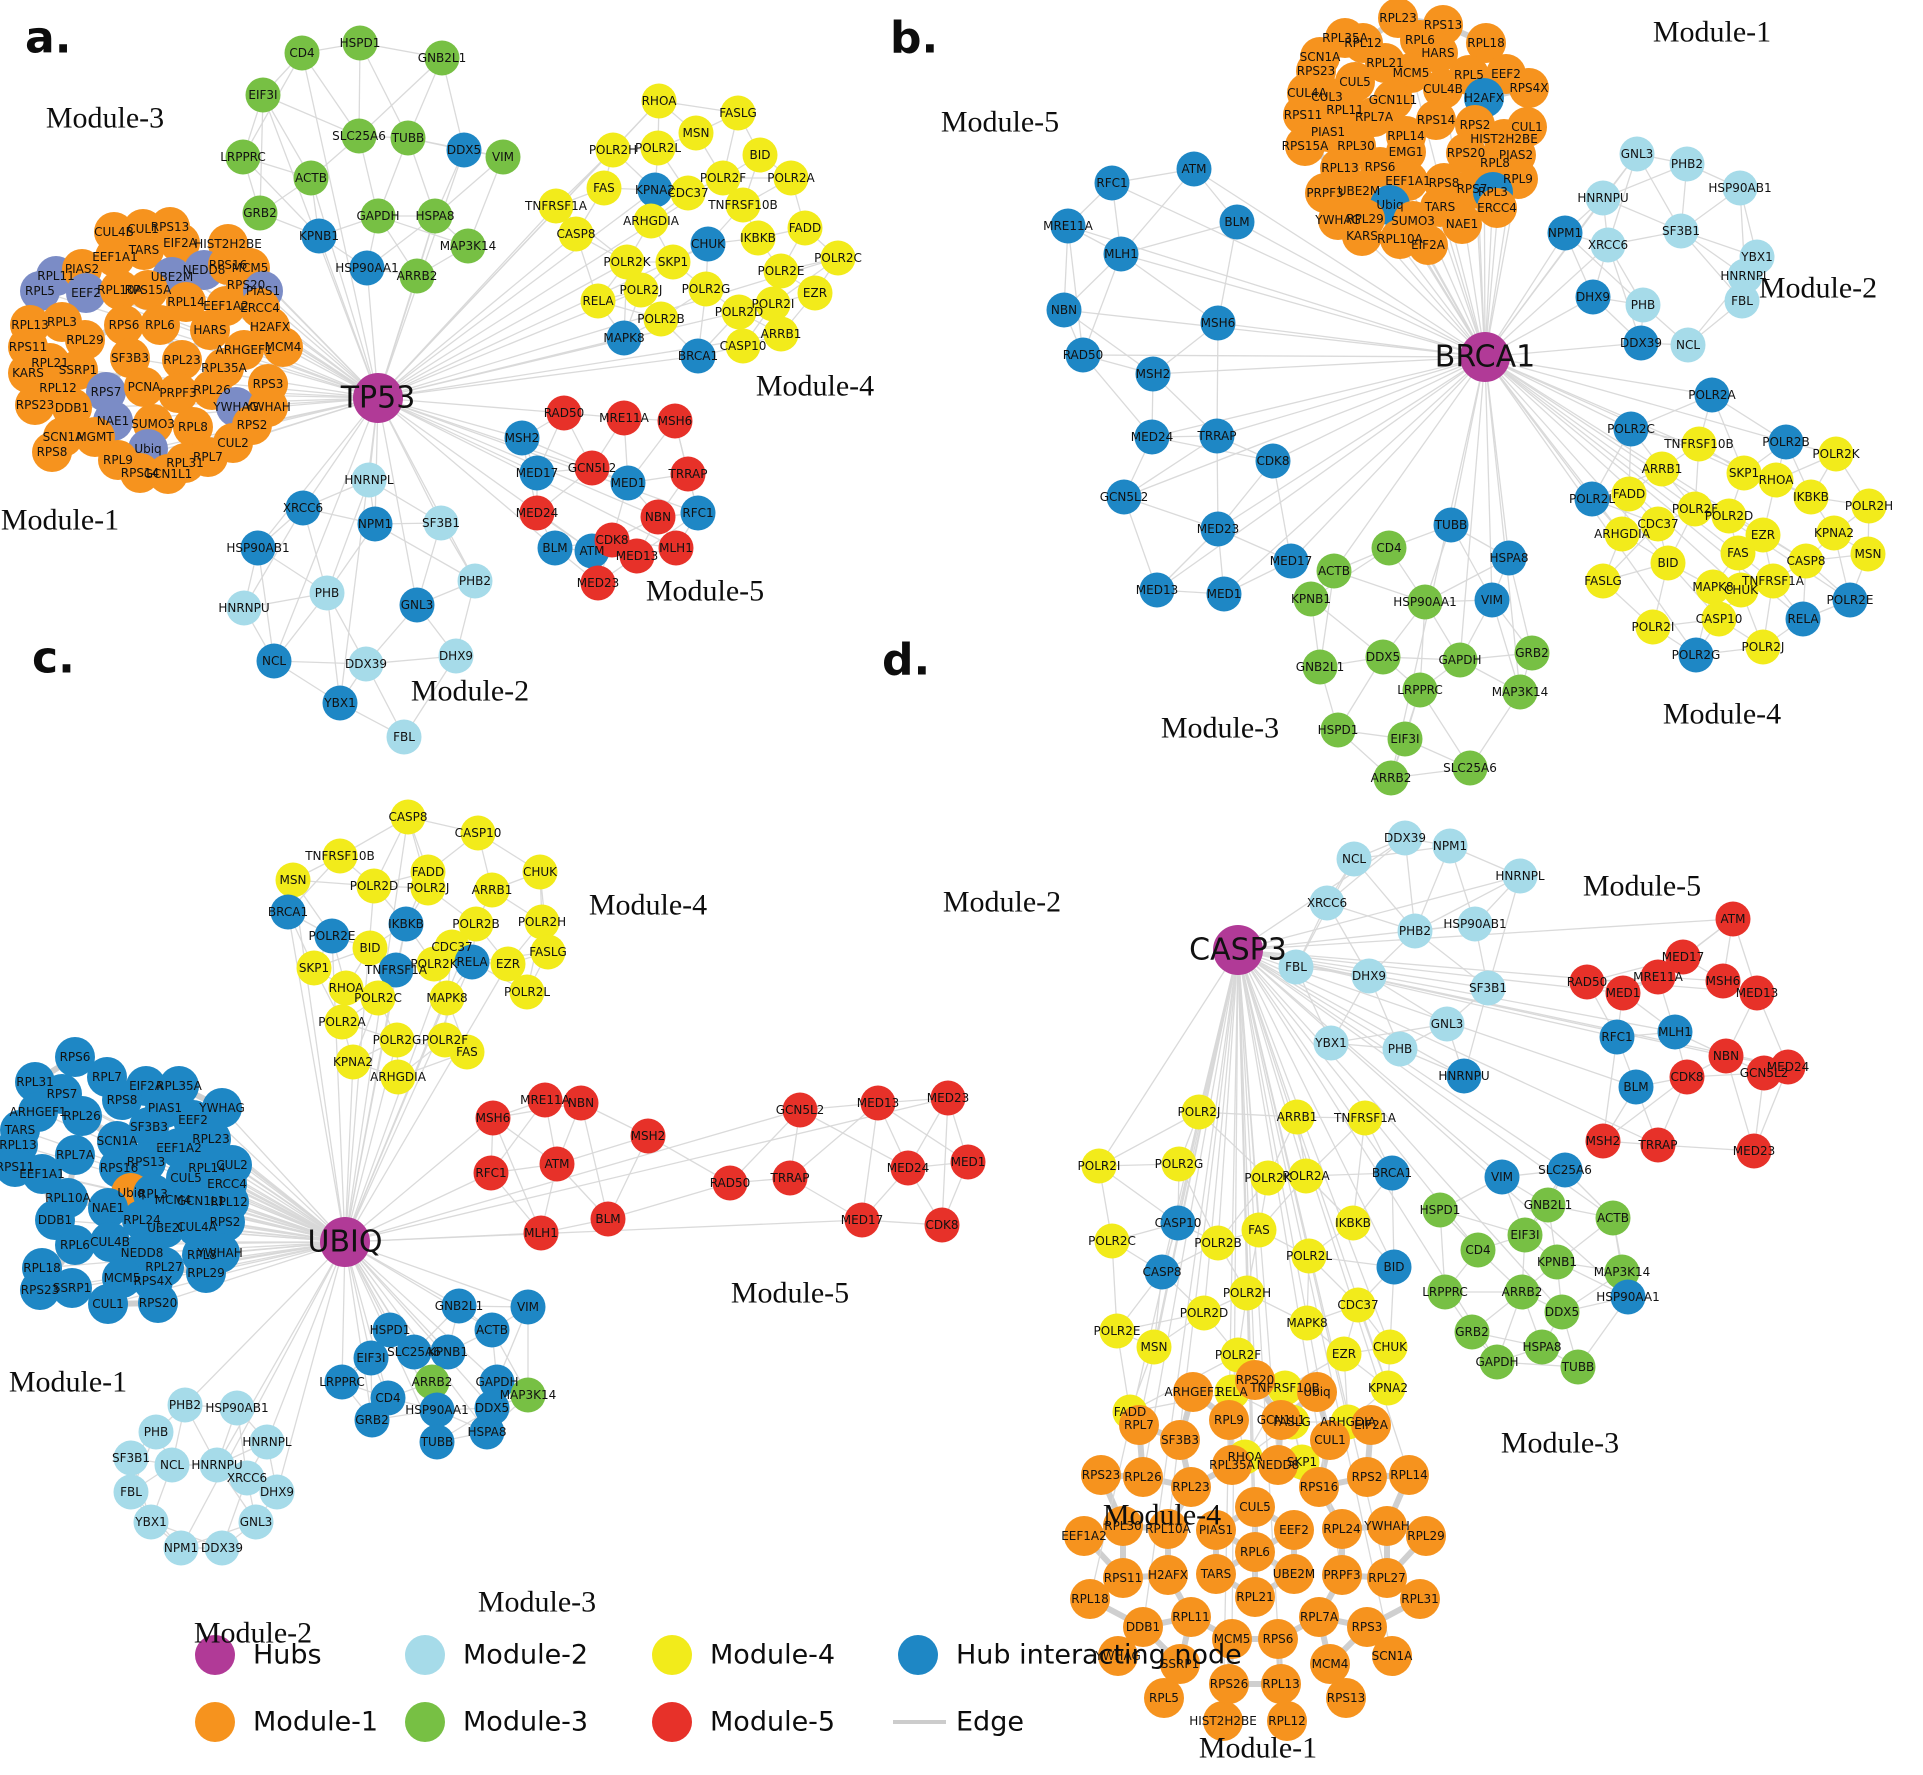  I want to click on node-RPS14, so click(140, 473).